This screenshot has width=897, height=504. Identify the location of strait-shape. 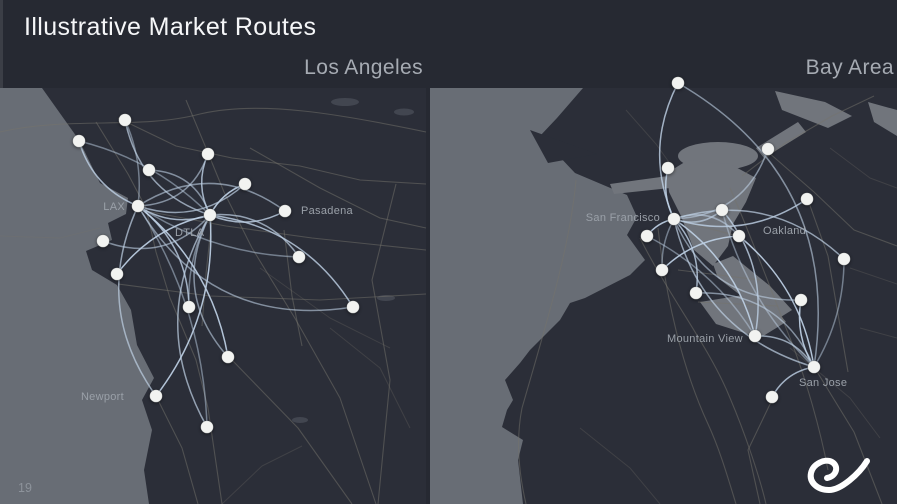
(640, 185).